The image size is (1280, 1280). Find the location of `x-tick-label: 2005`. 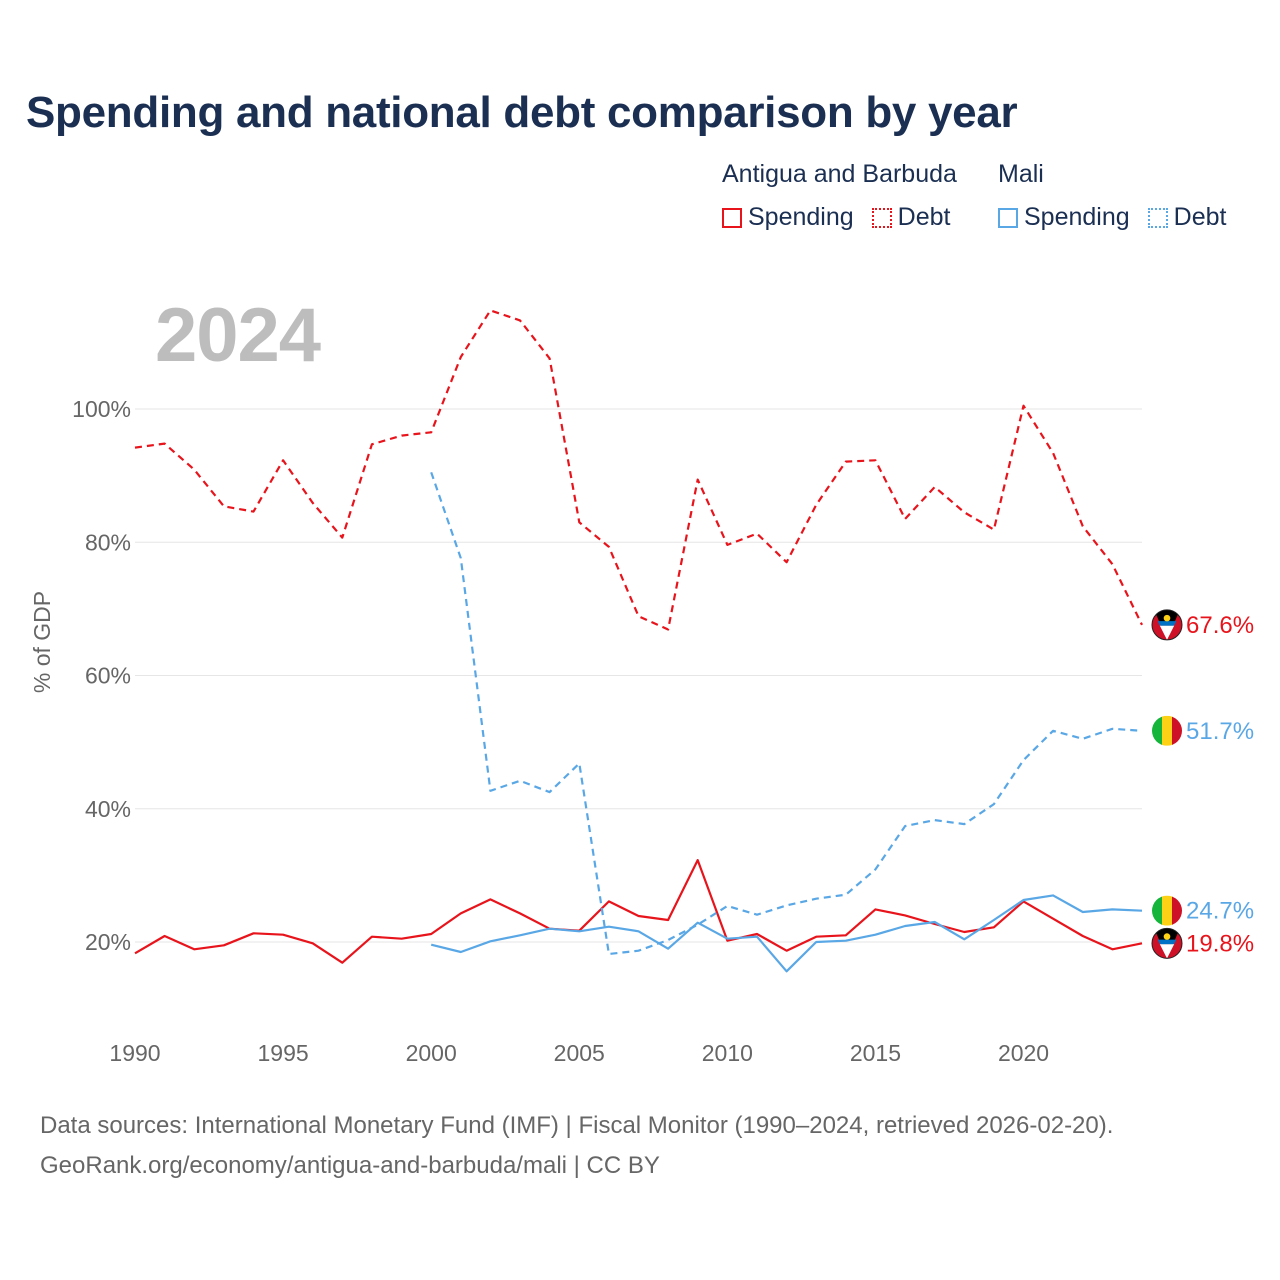

x-tick-label: 2005 is located at coordinates (579, 1053).